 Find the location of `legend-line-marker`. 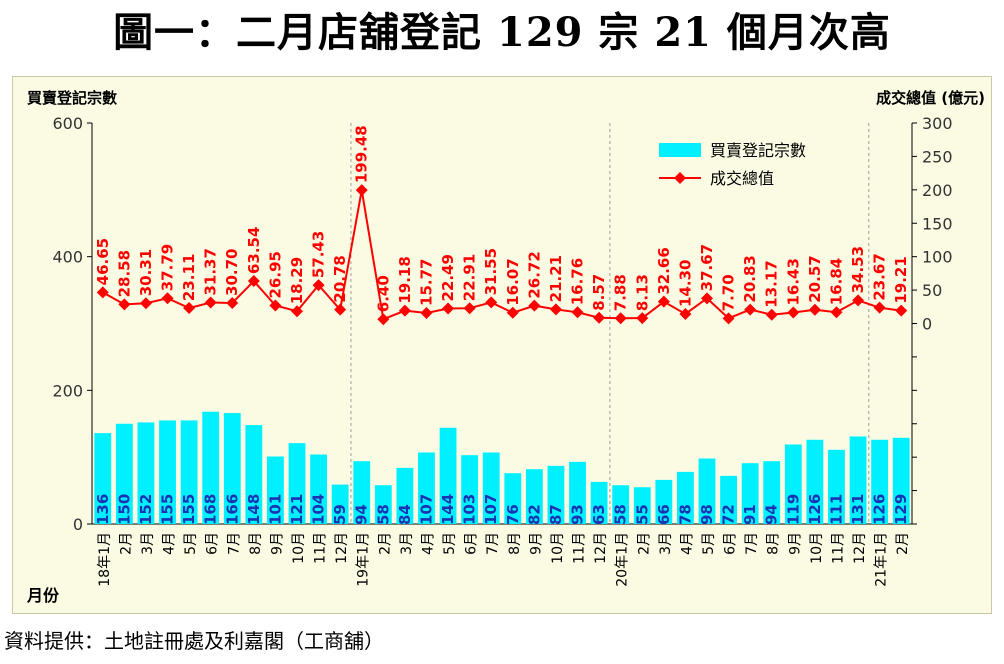

legend-line-marker is located at coordinates (680, 178).